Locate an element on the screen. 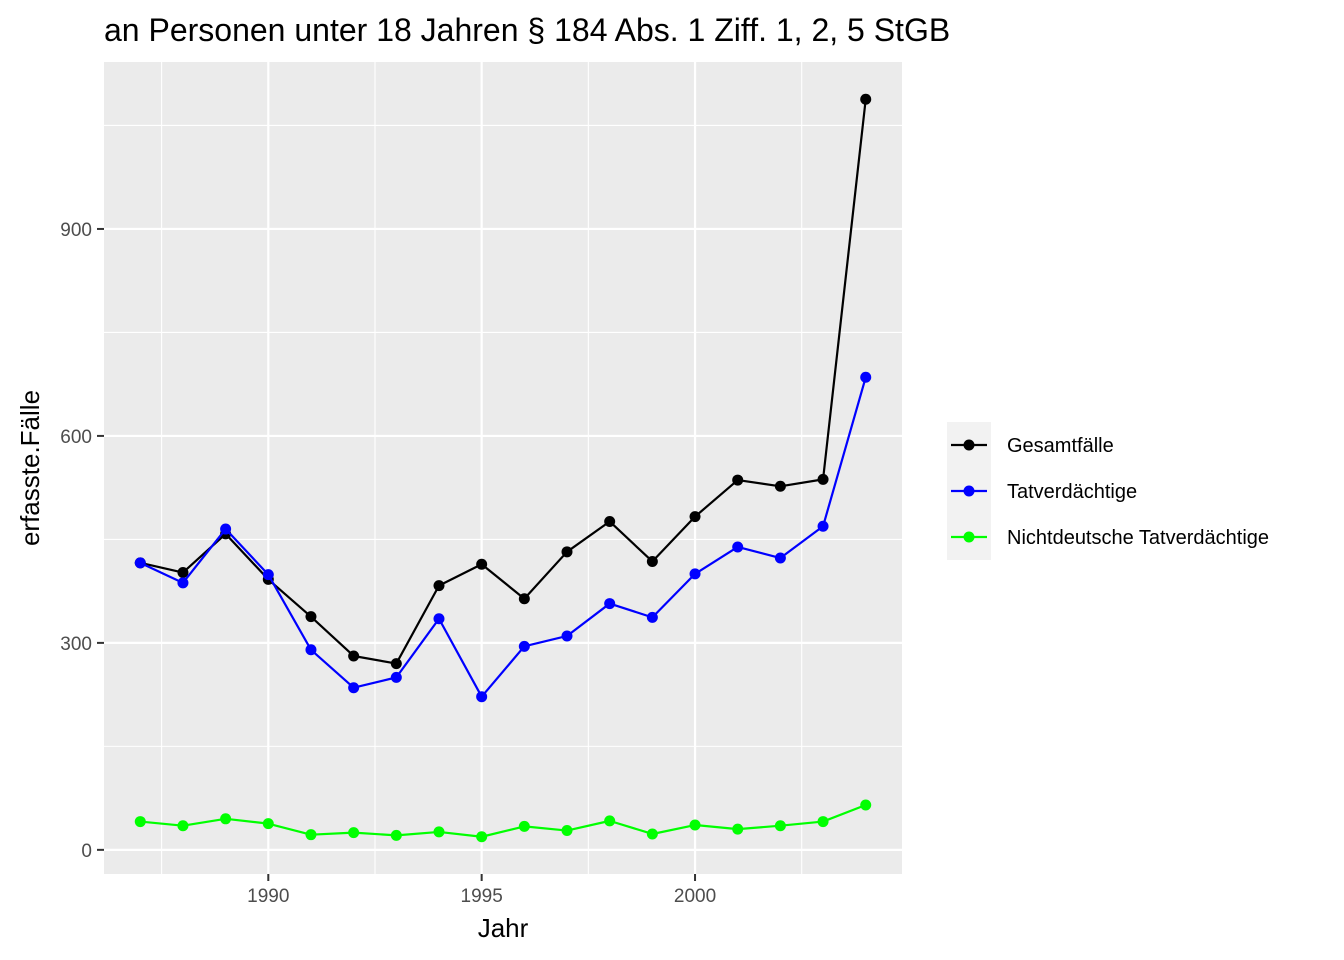 This screenshot has width=1344, height=960. y-tick-label: 300 is located at coordinates (76, 644).